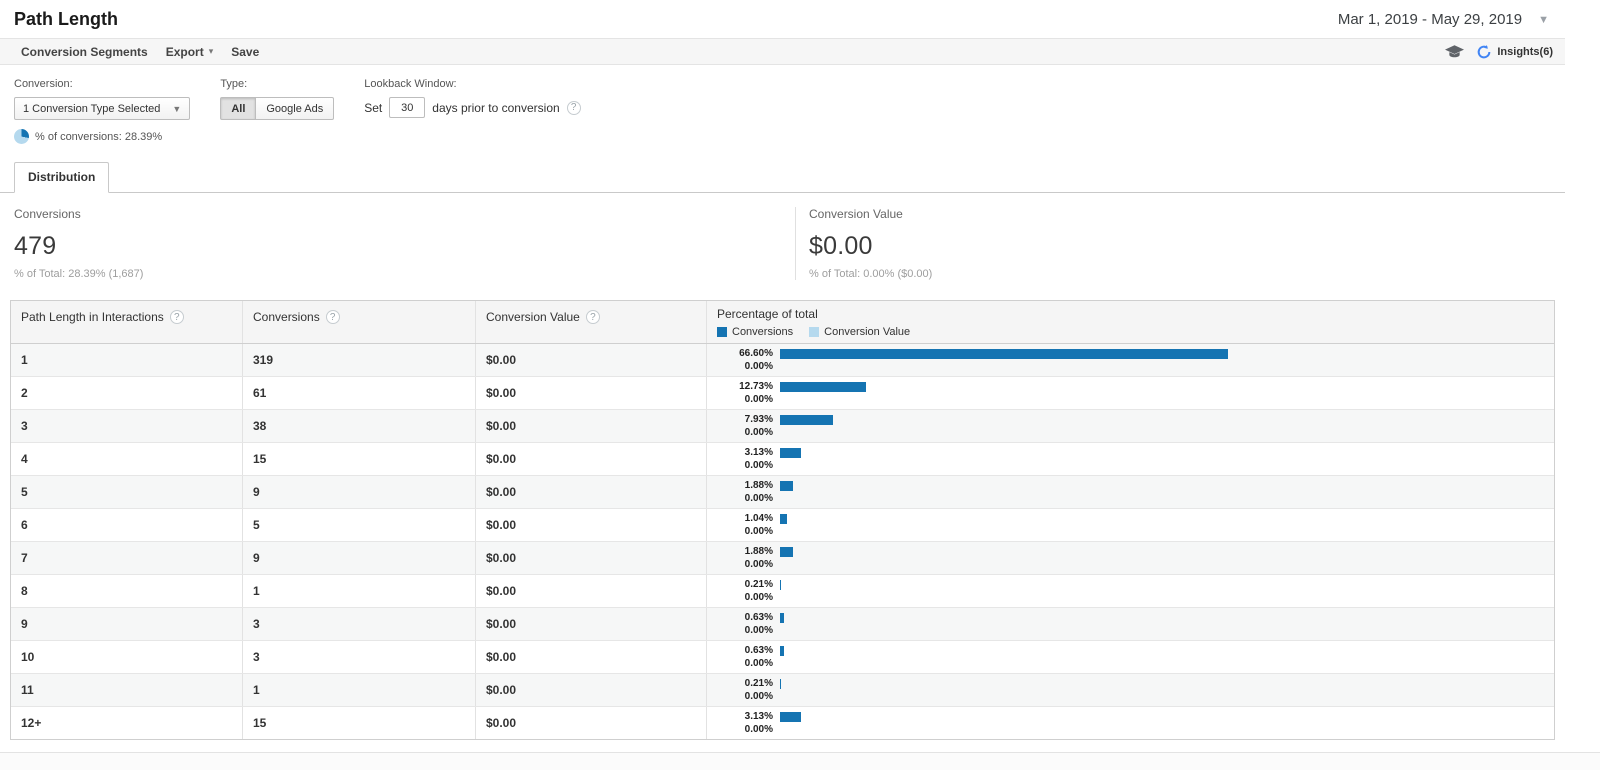  What do you see at coordinates (127, 360) in the screenshot?
I see `cell-path-length: 1` at bounding box center [127, 360].